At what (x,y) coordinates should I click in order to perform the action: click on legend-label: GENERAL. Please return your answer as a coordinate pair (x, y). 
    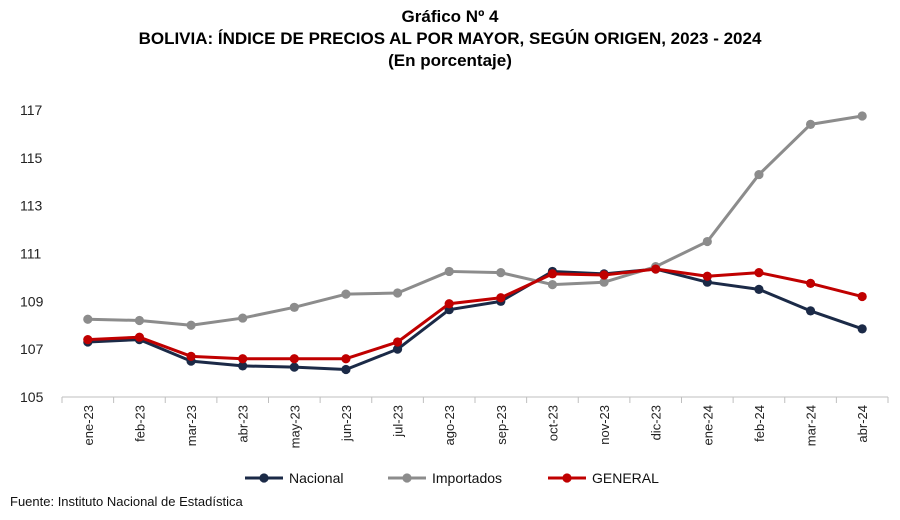
    Looking at the image, I should click on (625, 478).